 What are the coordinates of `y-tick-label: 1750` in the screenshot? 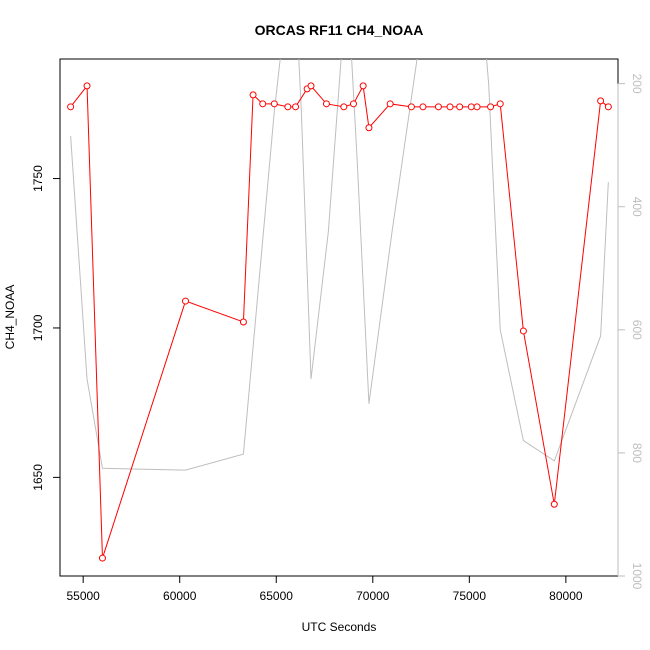 It's located at (38, 178).